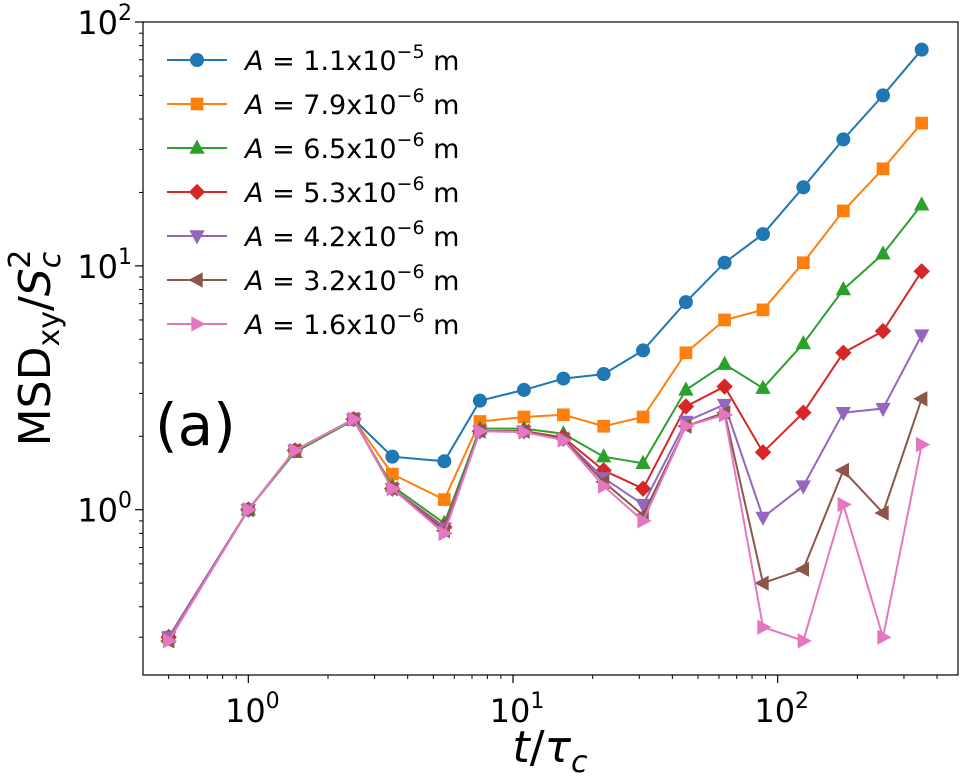  I want to click on legend-label: A = 1.6x10−6 m, so click(351, 323).